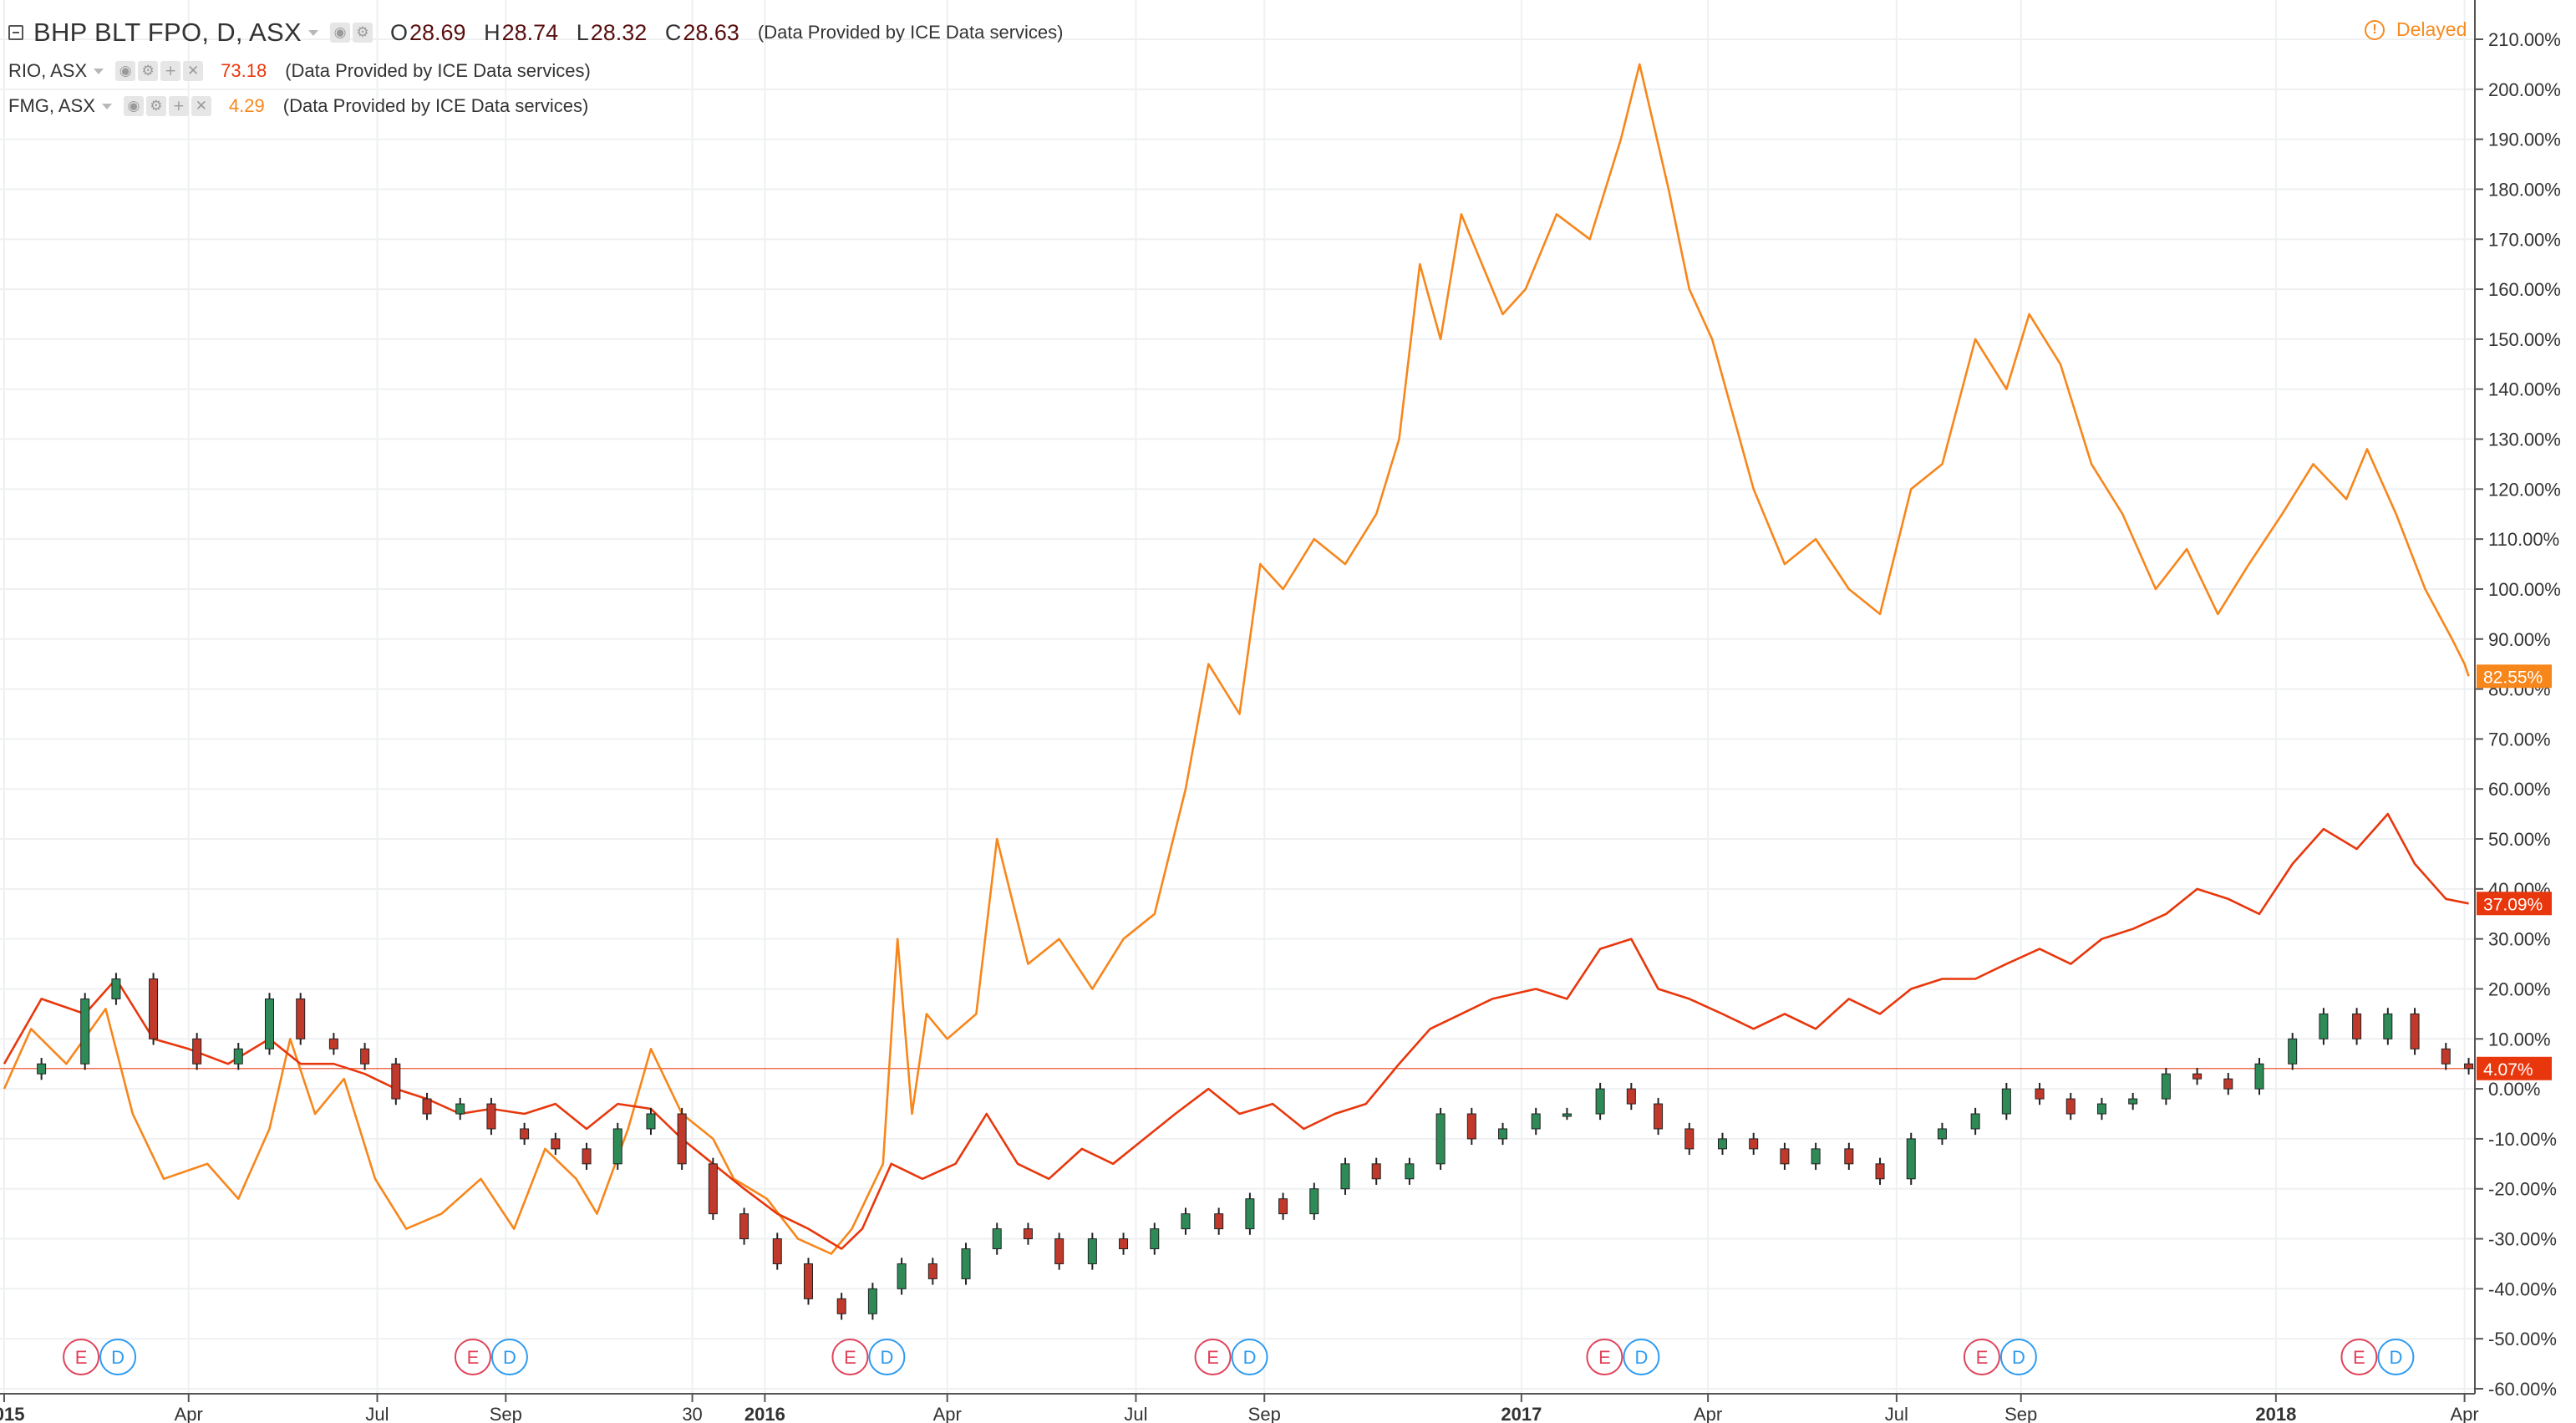 Image resolution: width=2576 pixels, height=1423 pixels. I want to click on main-symbol: BHP BLT FPO, D, ASX, so click(167, 32).